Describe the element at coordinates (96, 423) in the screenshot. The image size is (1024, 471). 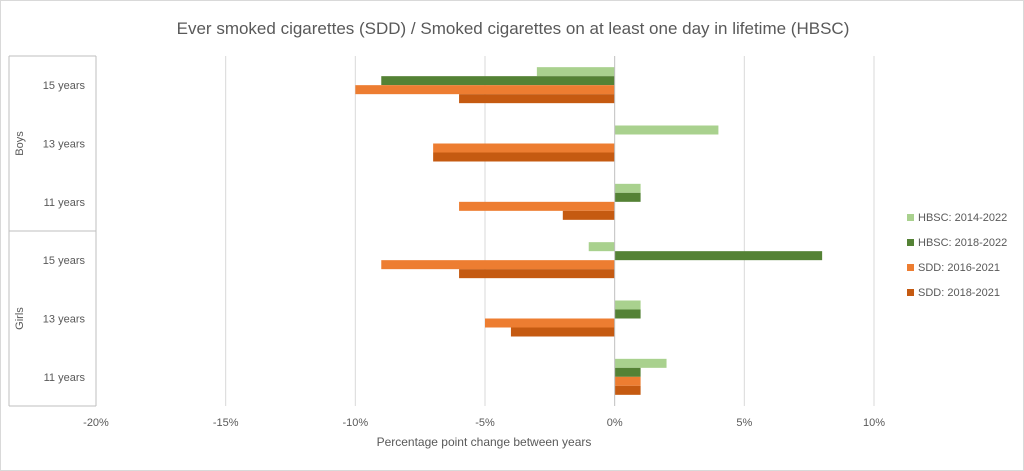
I see `x-tick-label: -20%` at that location.